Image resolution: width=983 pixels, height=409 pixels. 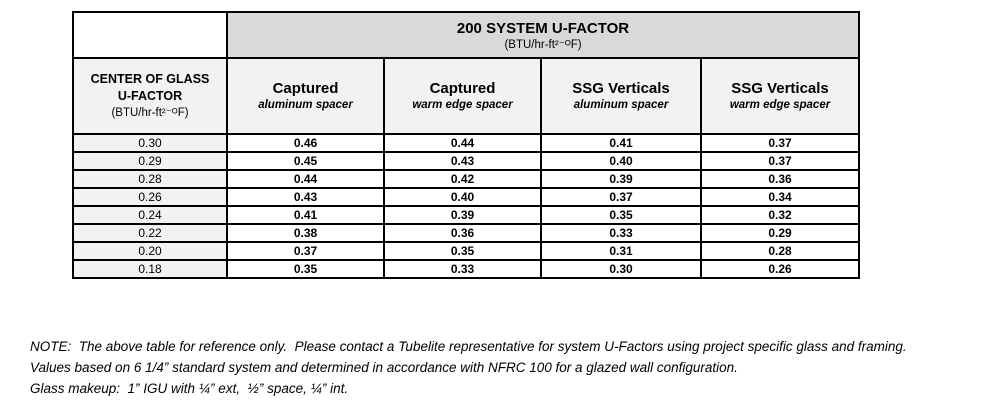 I want to click on column-header-ssg-warm-edge: SSG Verticals warm edge spacer, so click(x=780, y=96).